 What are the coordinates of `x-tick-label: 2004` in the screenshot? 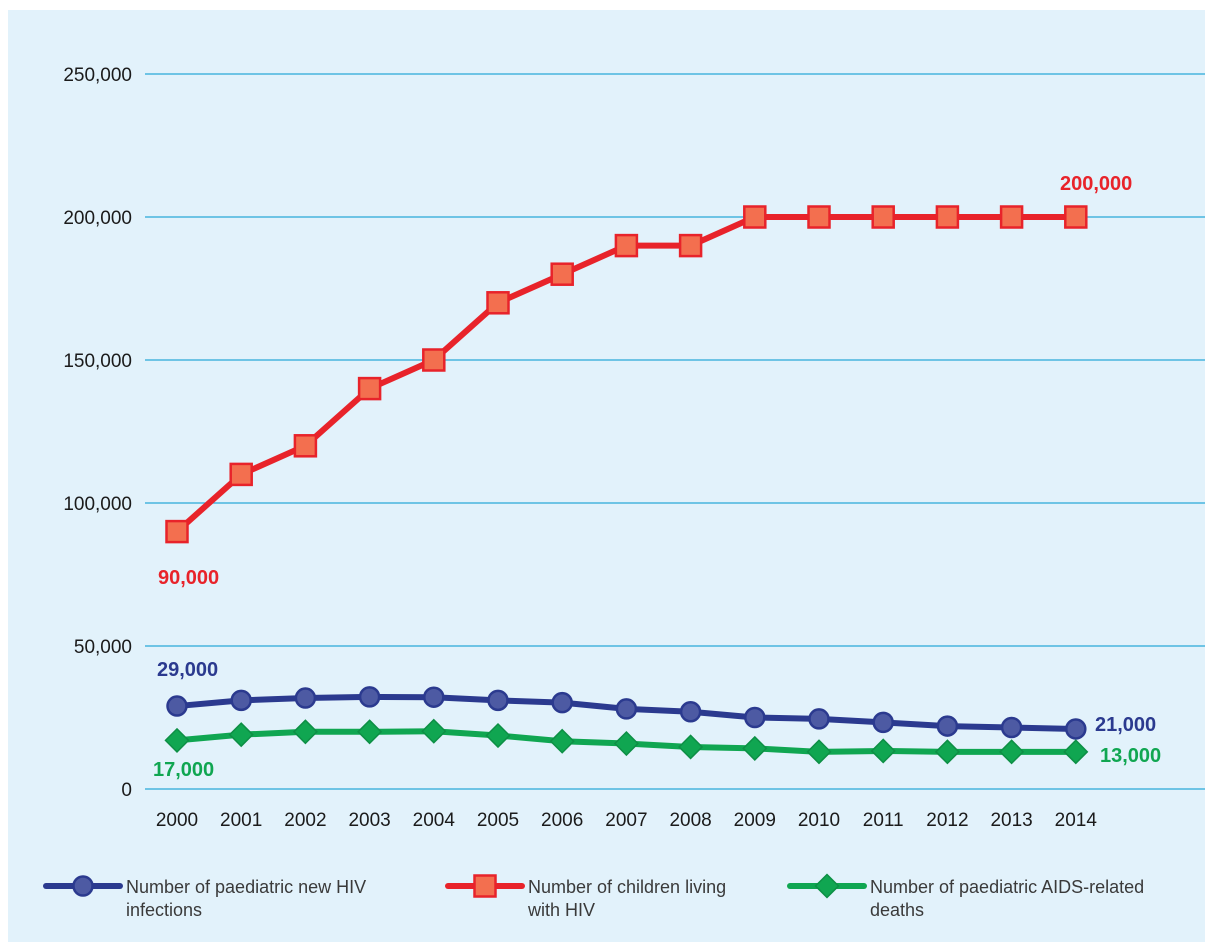 It's located at (434, 820).